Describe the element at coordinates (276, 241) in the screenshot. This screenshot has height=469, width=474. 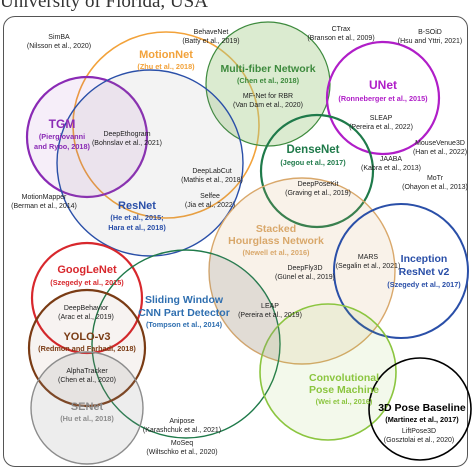
I see `hourglass-name-2: Hourglass Network` at that location.